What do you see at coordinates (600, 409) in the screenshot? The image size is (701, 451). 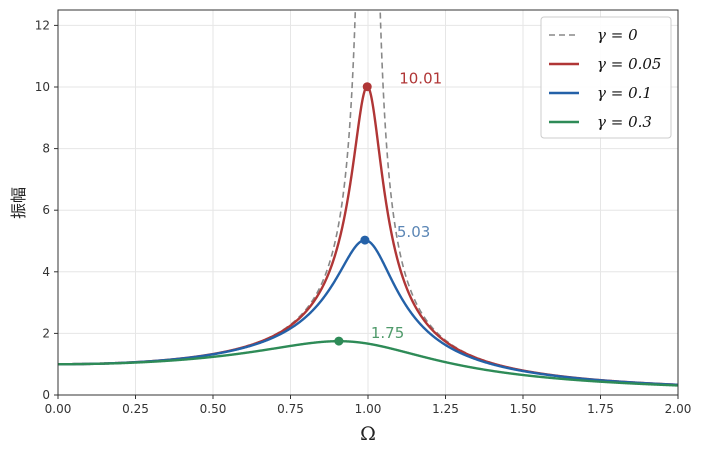 I see `x-tick-label: 1.75` at bounding box center [600, 409].